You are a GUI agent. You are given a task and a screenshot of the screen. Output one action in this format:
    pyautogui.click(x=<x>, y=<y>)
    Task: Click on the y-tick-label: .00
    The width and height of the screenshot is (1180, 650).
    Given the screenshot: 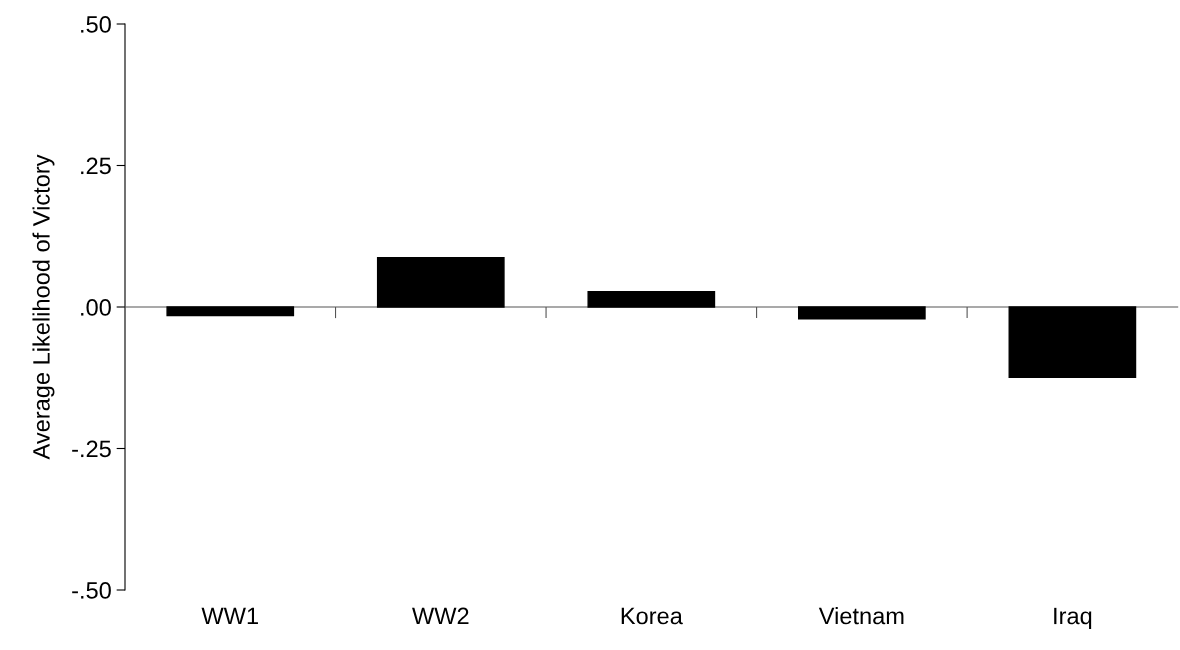 What is the action you would take?
    pyautogui.click(x=96, y=307)
    